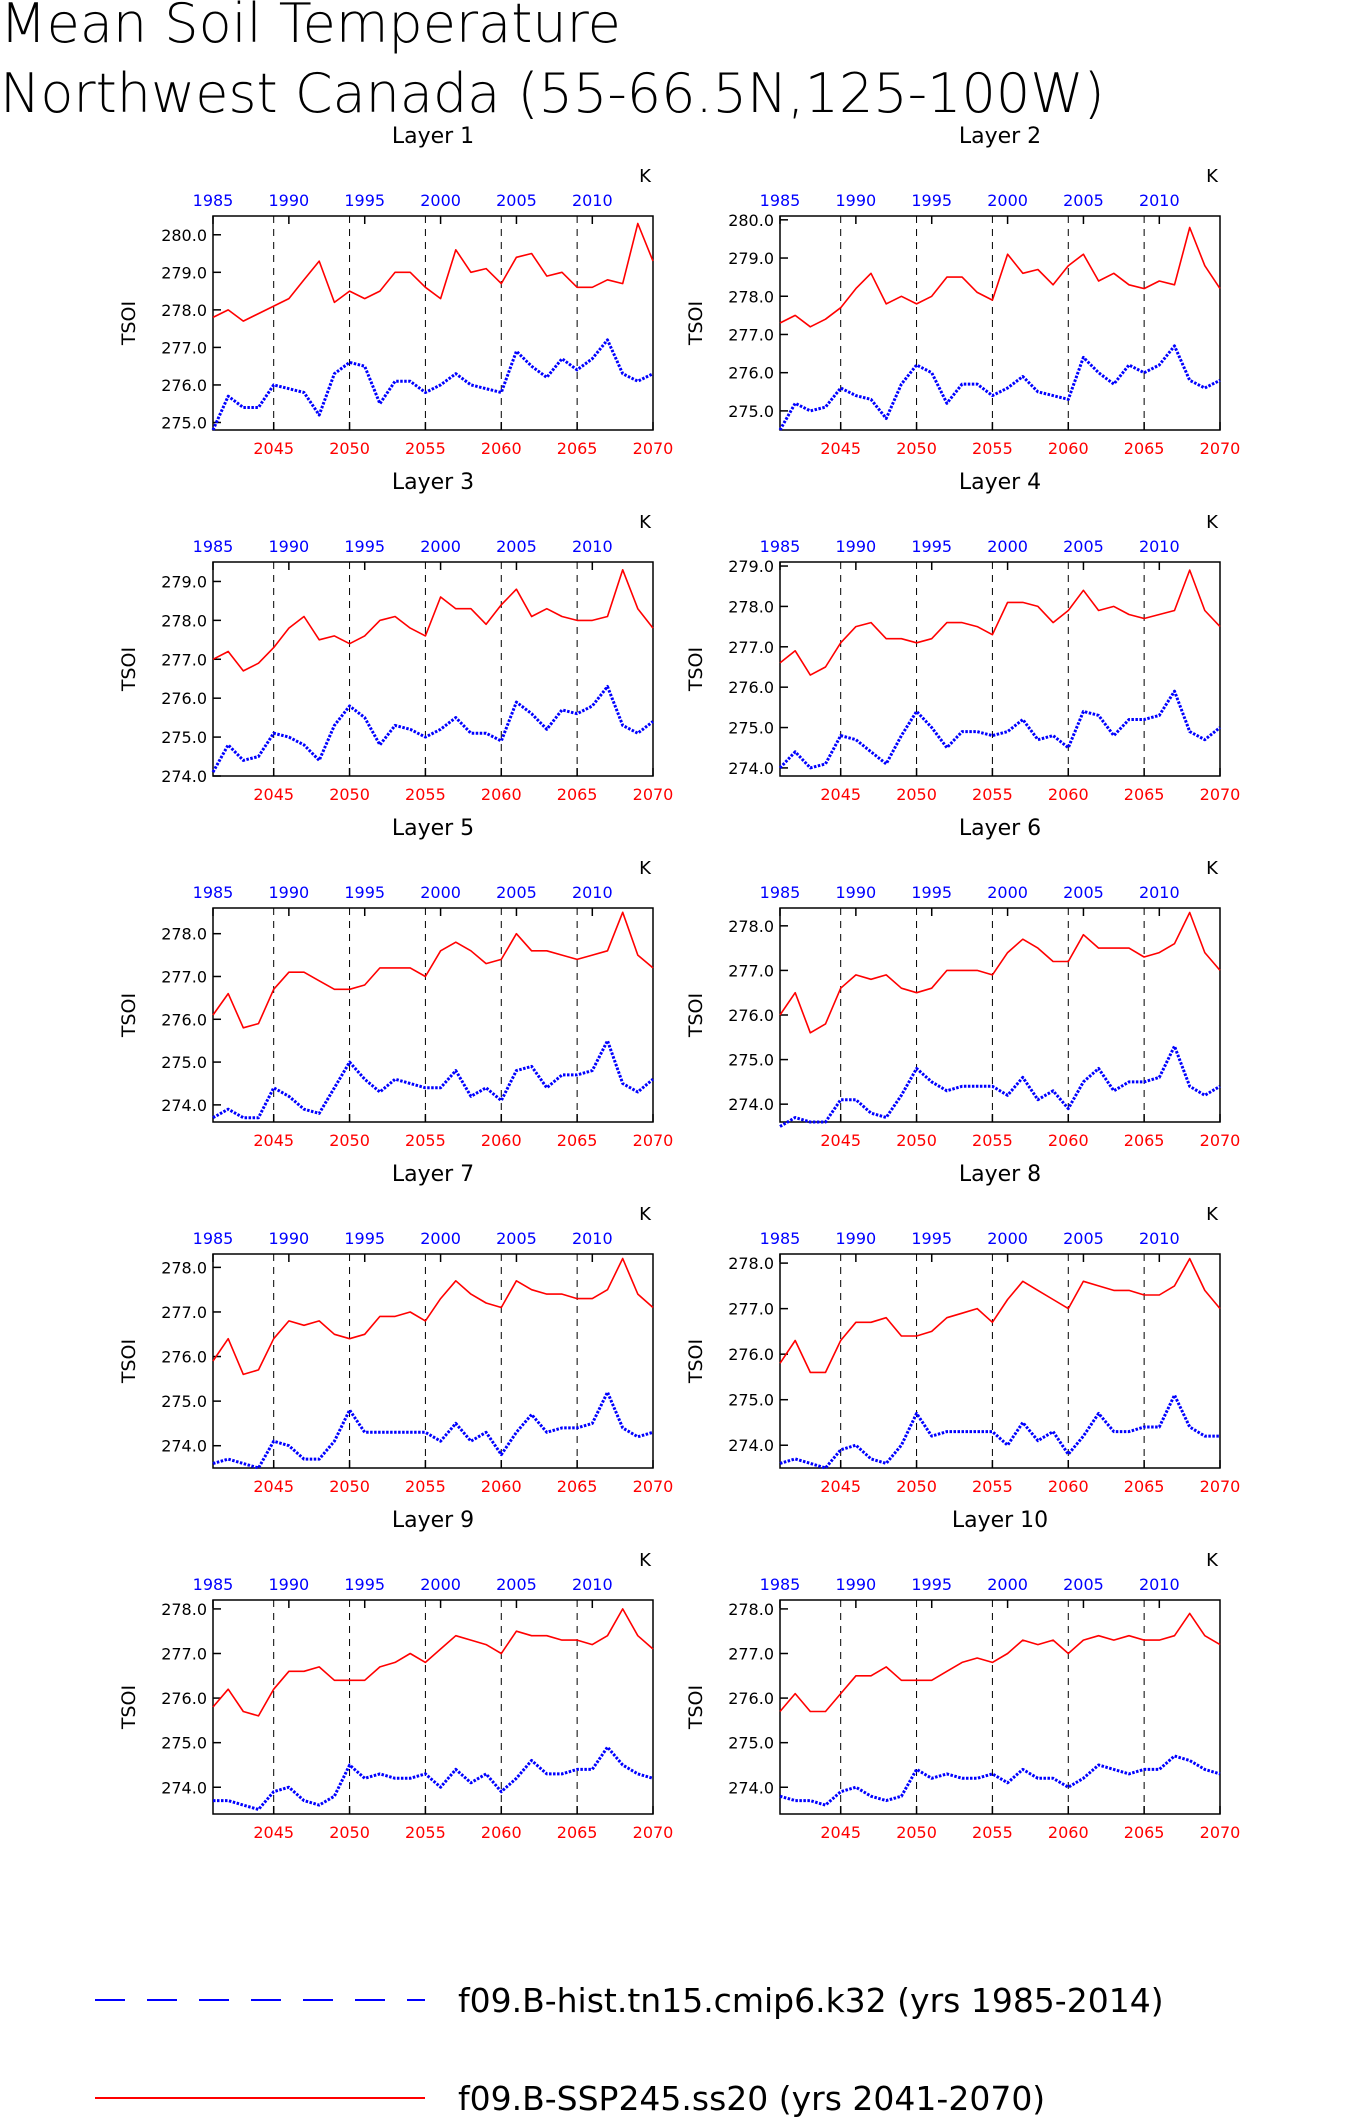  I want to click on figure-title-line1: Mean Soil Temperature, so click(310, 27).